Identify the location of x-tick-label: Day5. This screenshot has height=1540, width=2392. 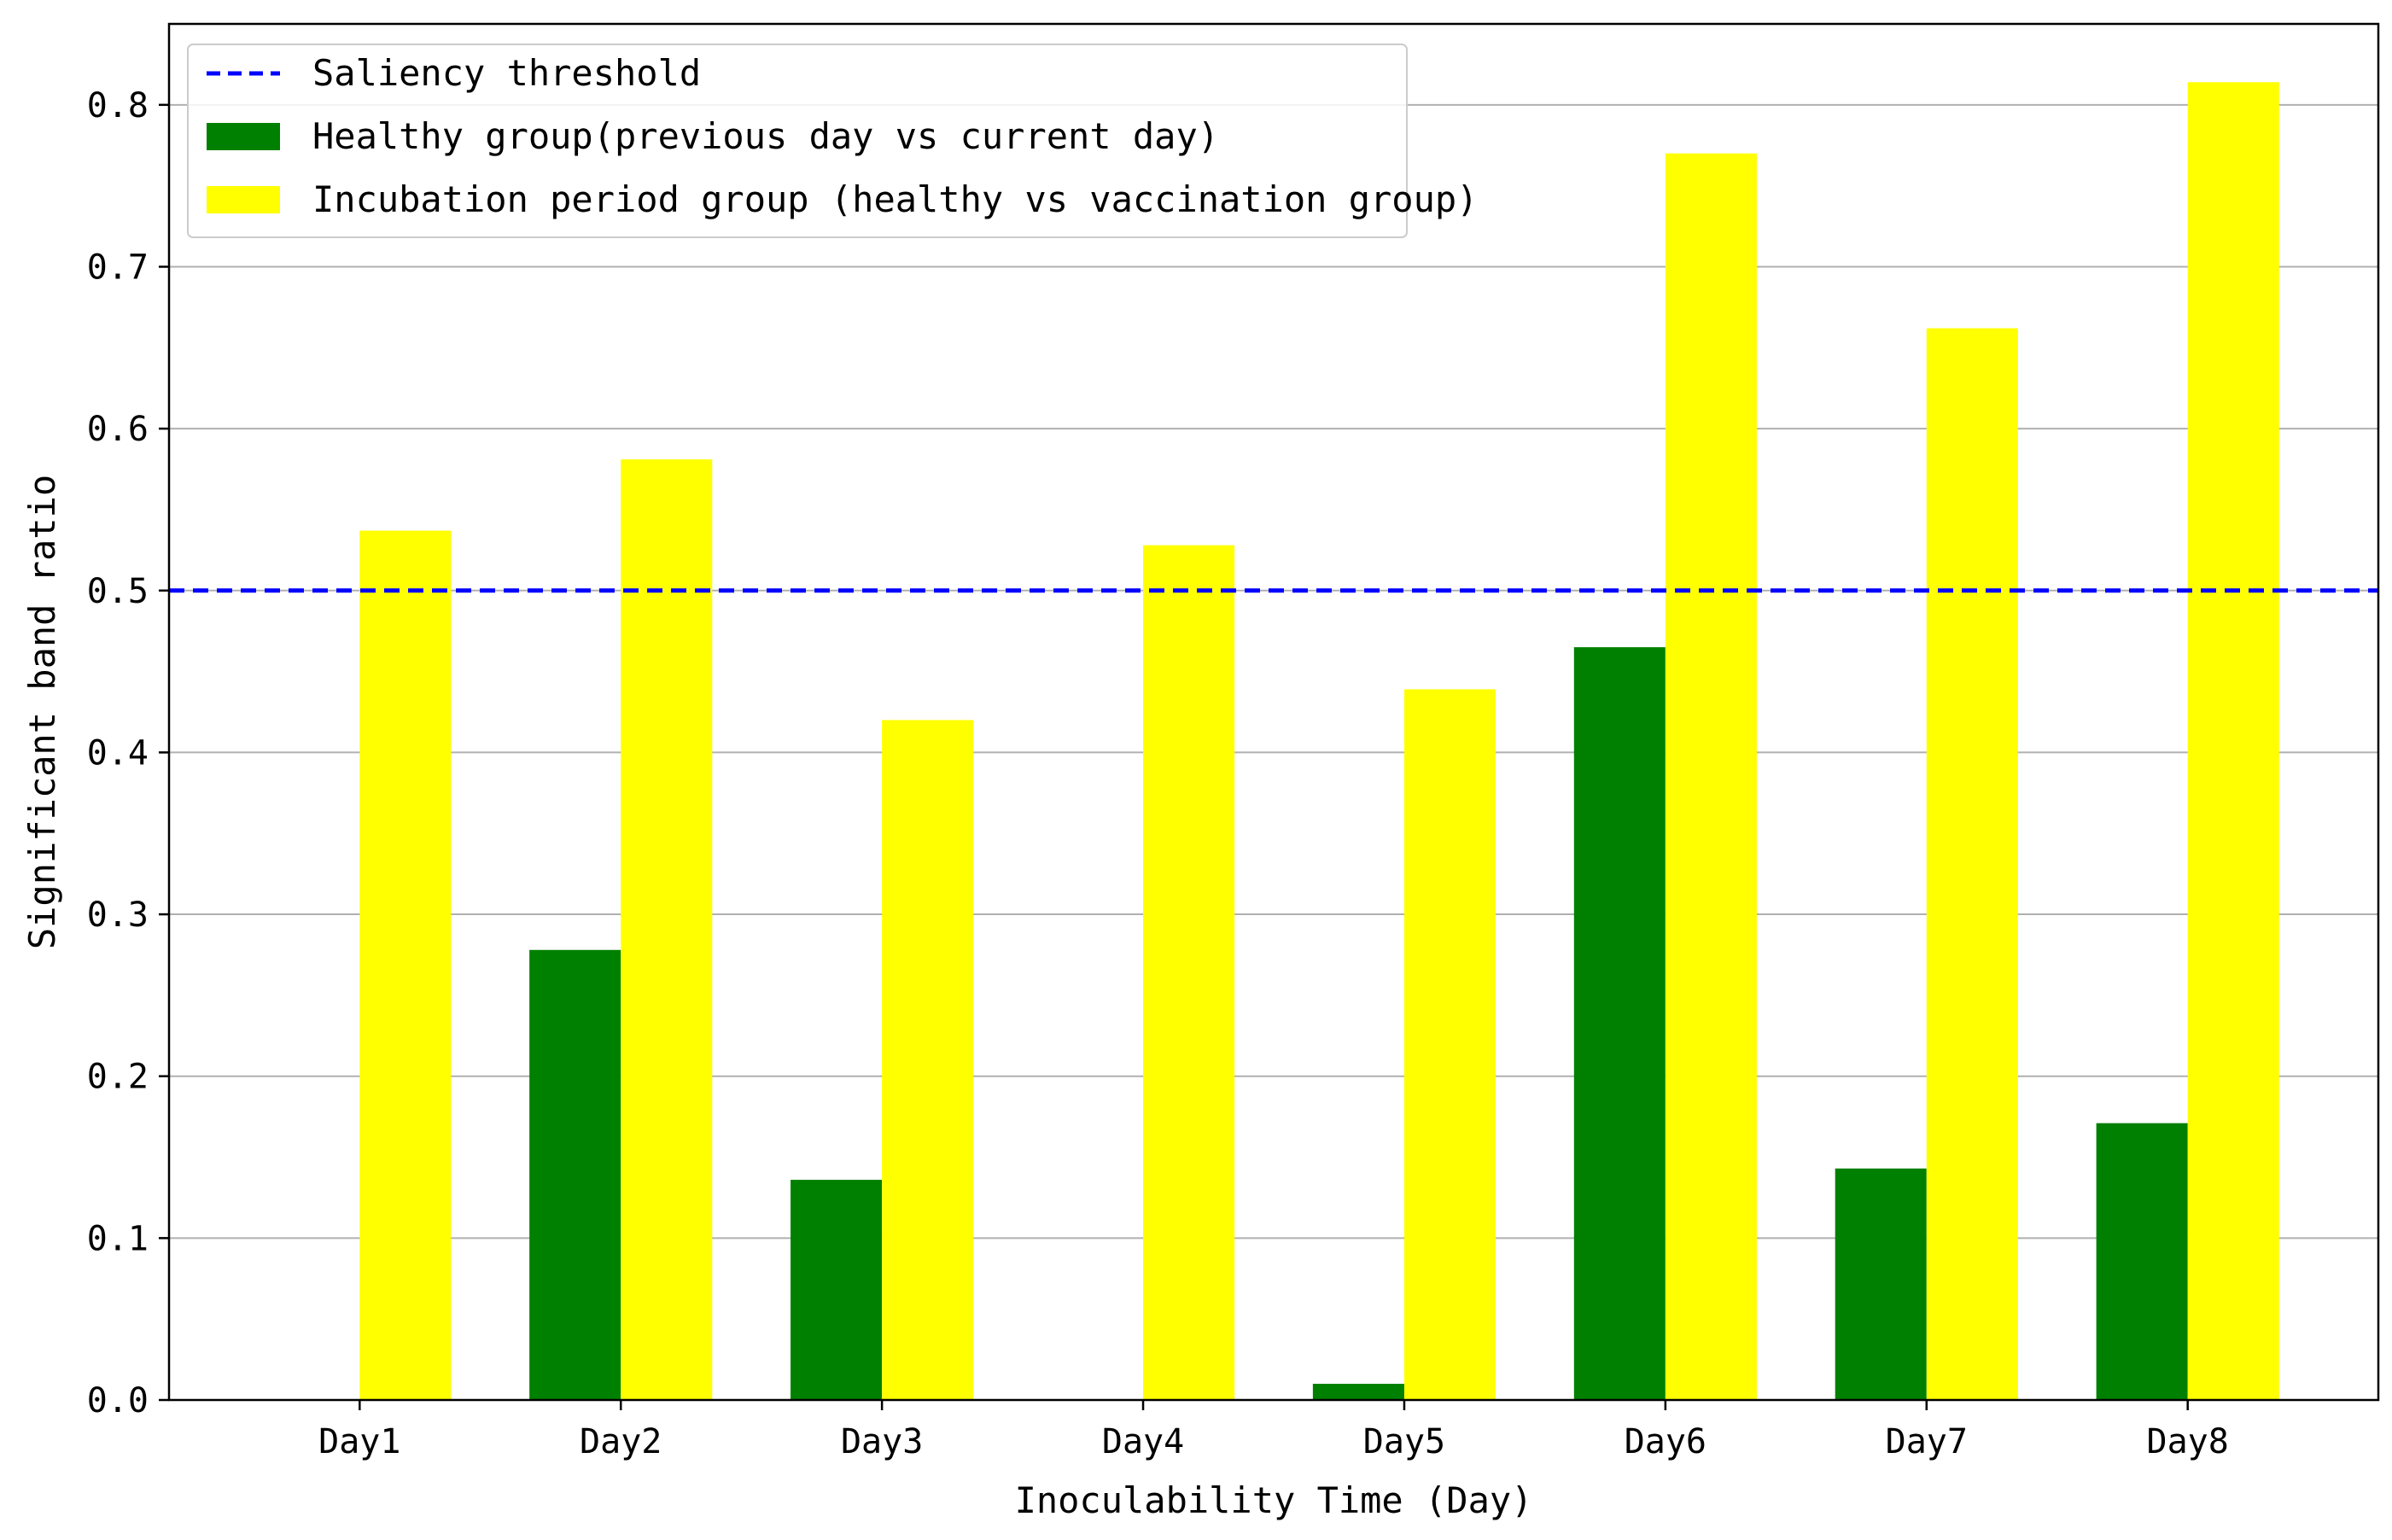
(1404, 1441).